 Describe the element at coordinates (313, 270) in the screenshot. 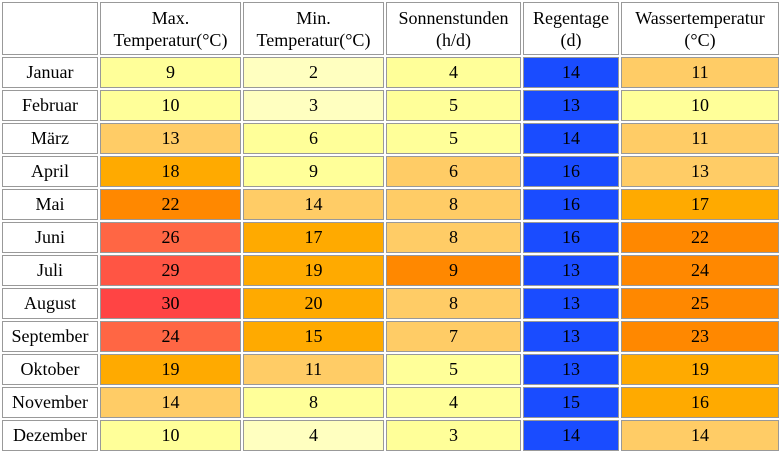

I see `min-temp-cell: 19` at that location.